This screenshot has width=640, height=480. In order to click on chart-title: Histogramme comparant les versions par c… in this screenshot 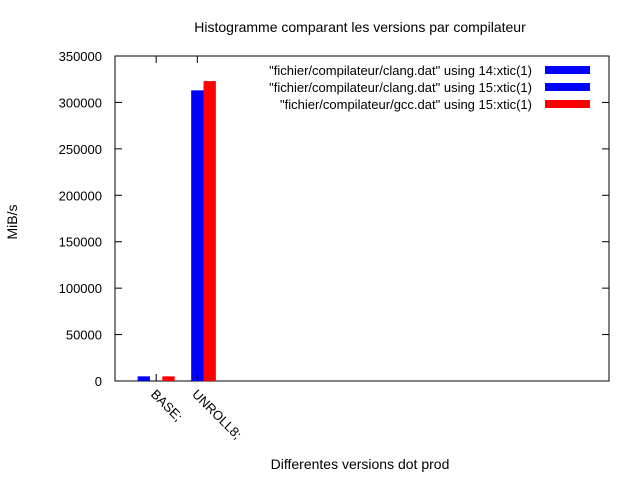, I will do `click(360, 27)`.